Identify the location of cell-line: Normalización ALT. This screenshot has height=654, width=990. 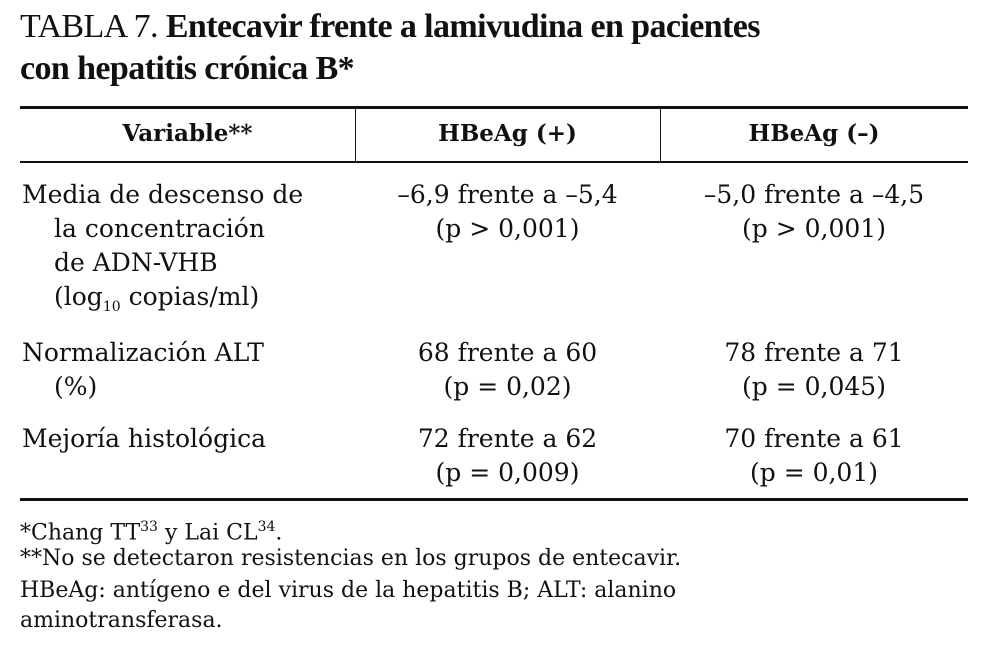
(143, 352).